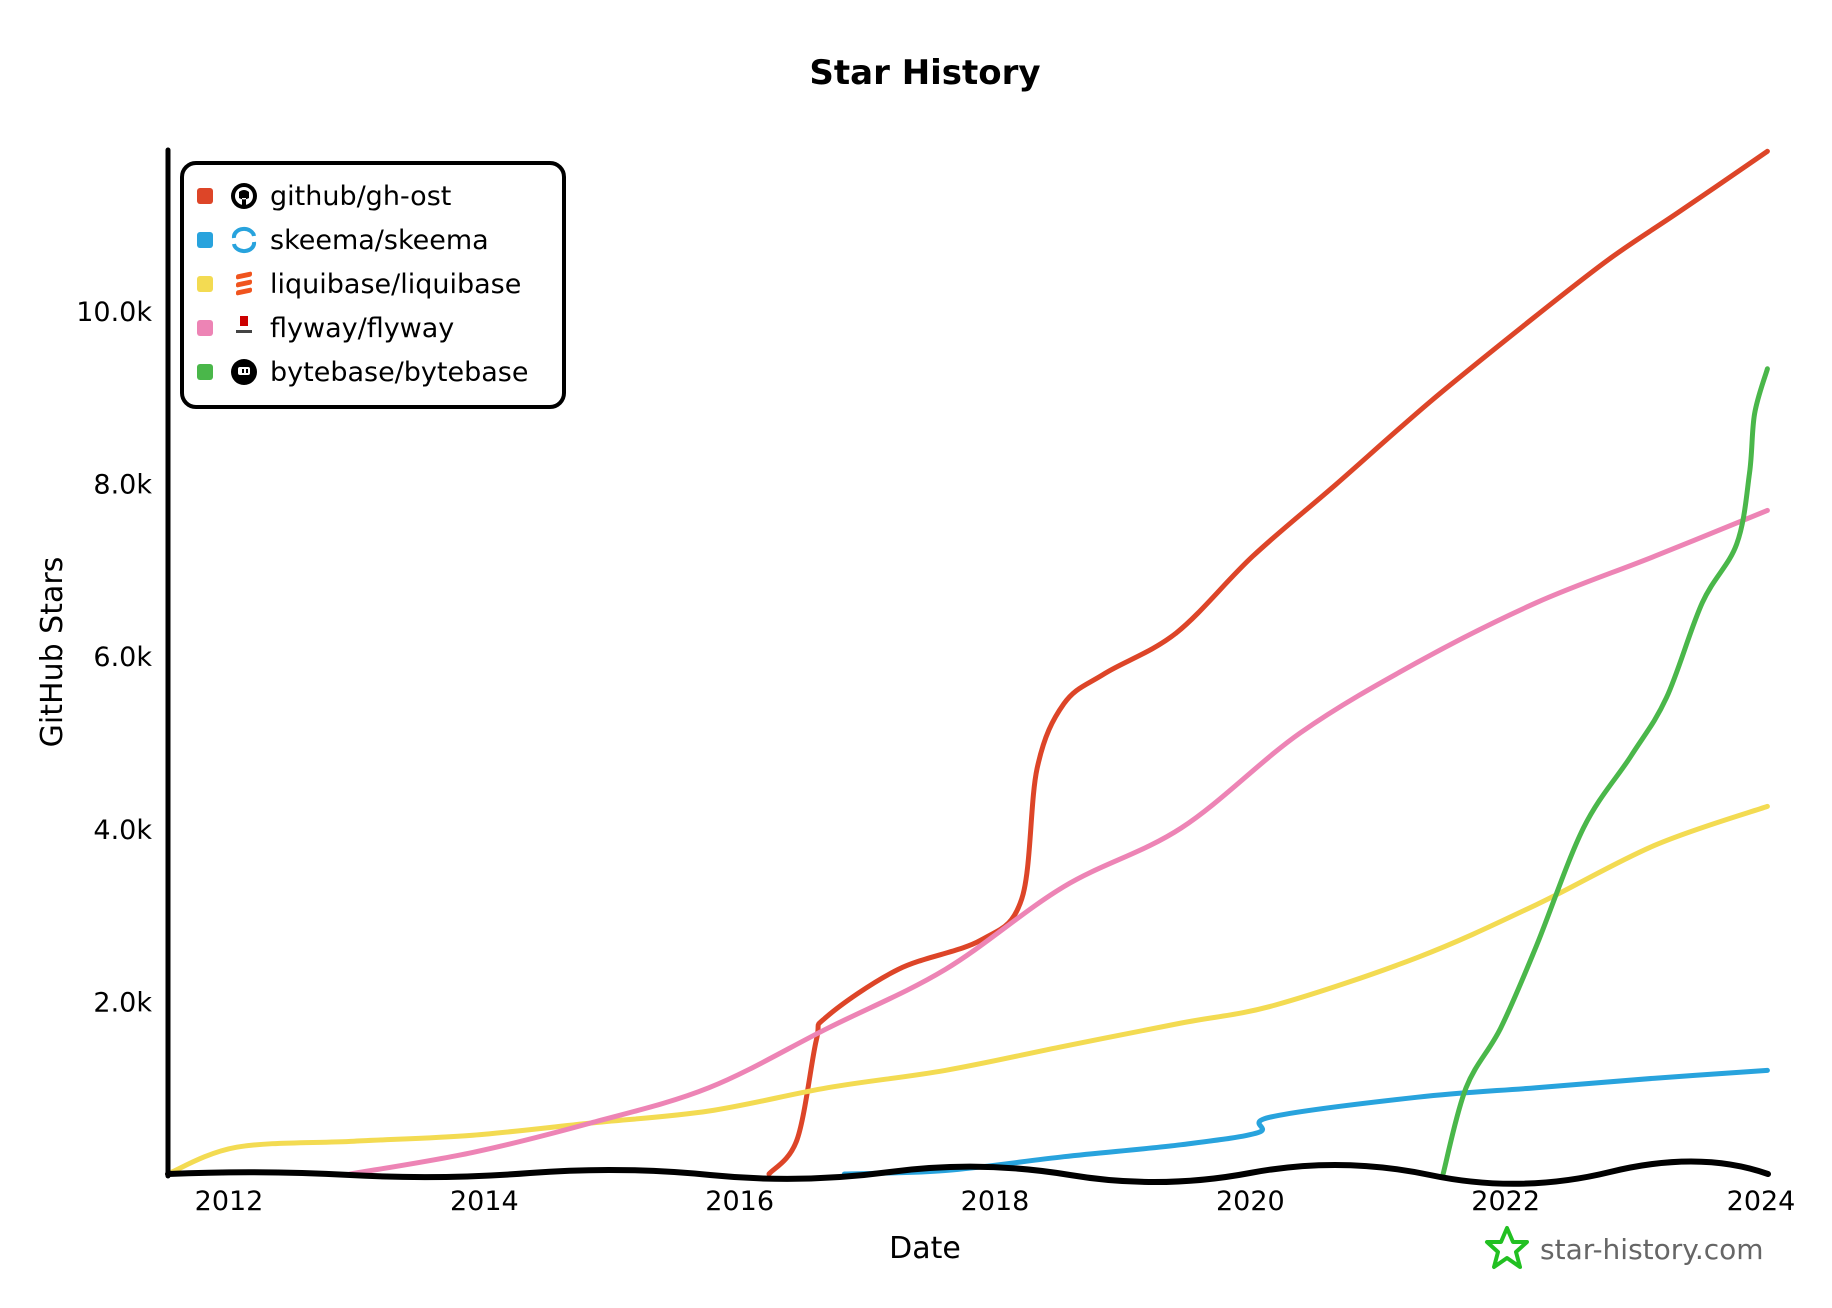 Image resolution: width=1832 pixels, height=1308 pixels. Describe the element at coordinates (362, 328) in the screenshot. I see `legend-label: flyway/flyway` at that location.